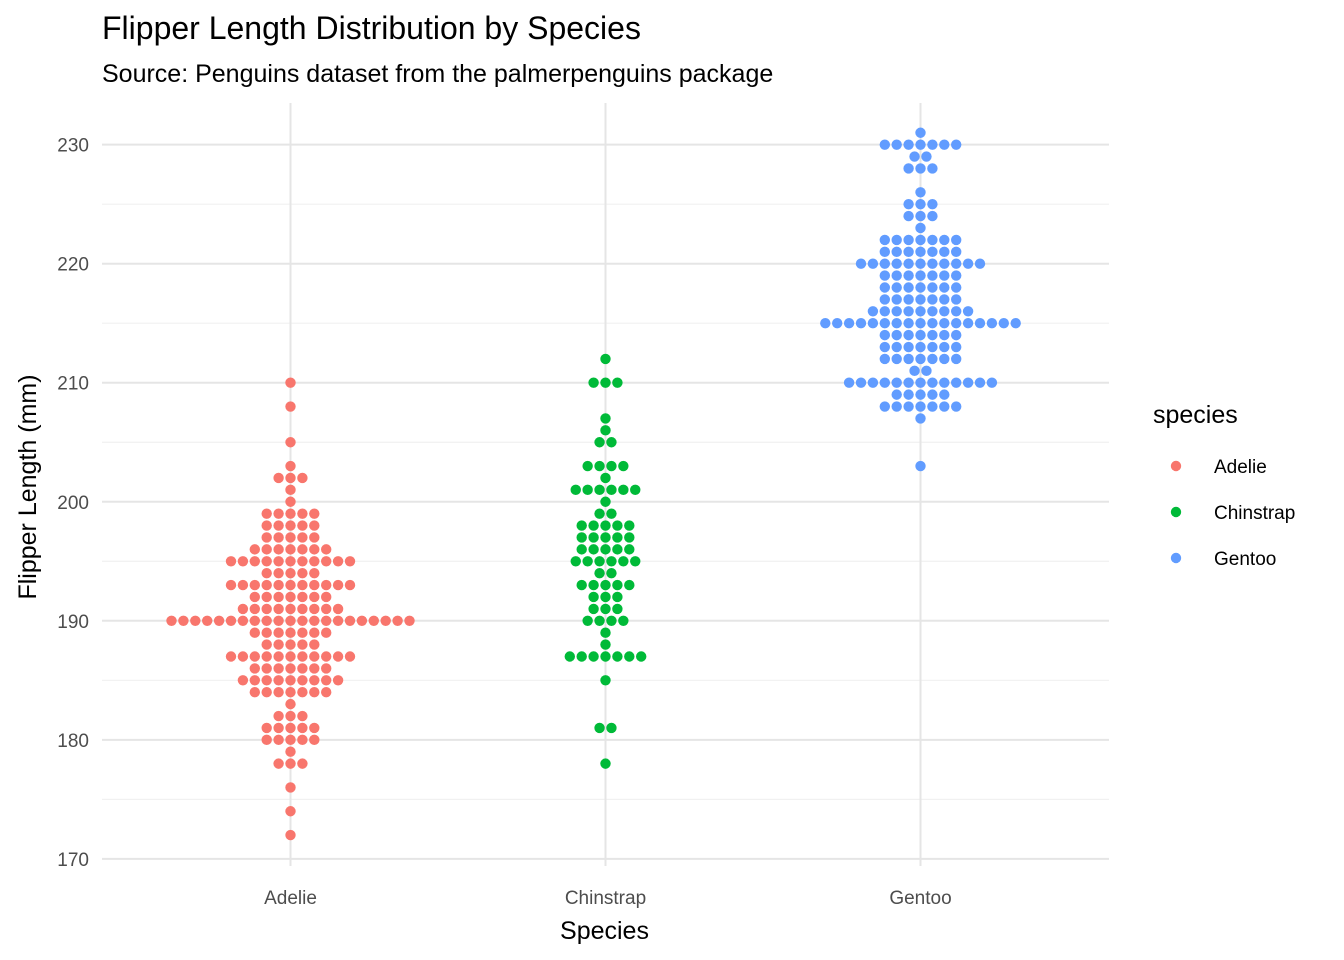 Image resolution: width=1344 pixels, height=960 pixels. Describe the element at coordinates (1195, 415) in the screenshot. I see `legend-title: species` at that location.